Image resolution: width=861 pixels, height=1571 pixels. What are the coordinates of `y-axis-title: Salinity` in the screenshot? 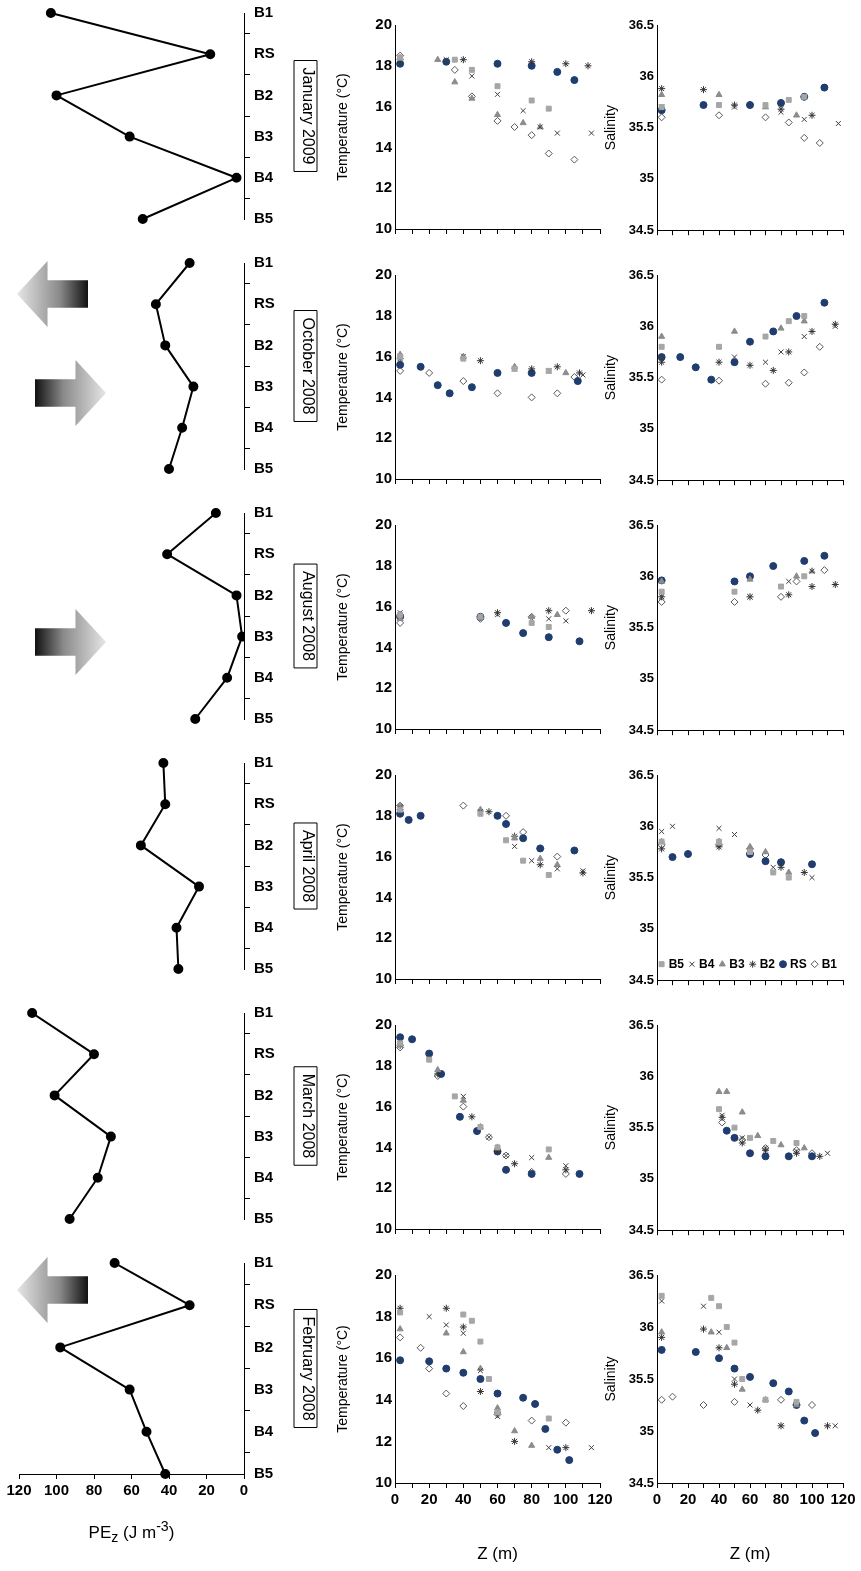 It's located at (610, 128).